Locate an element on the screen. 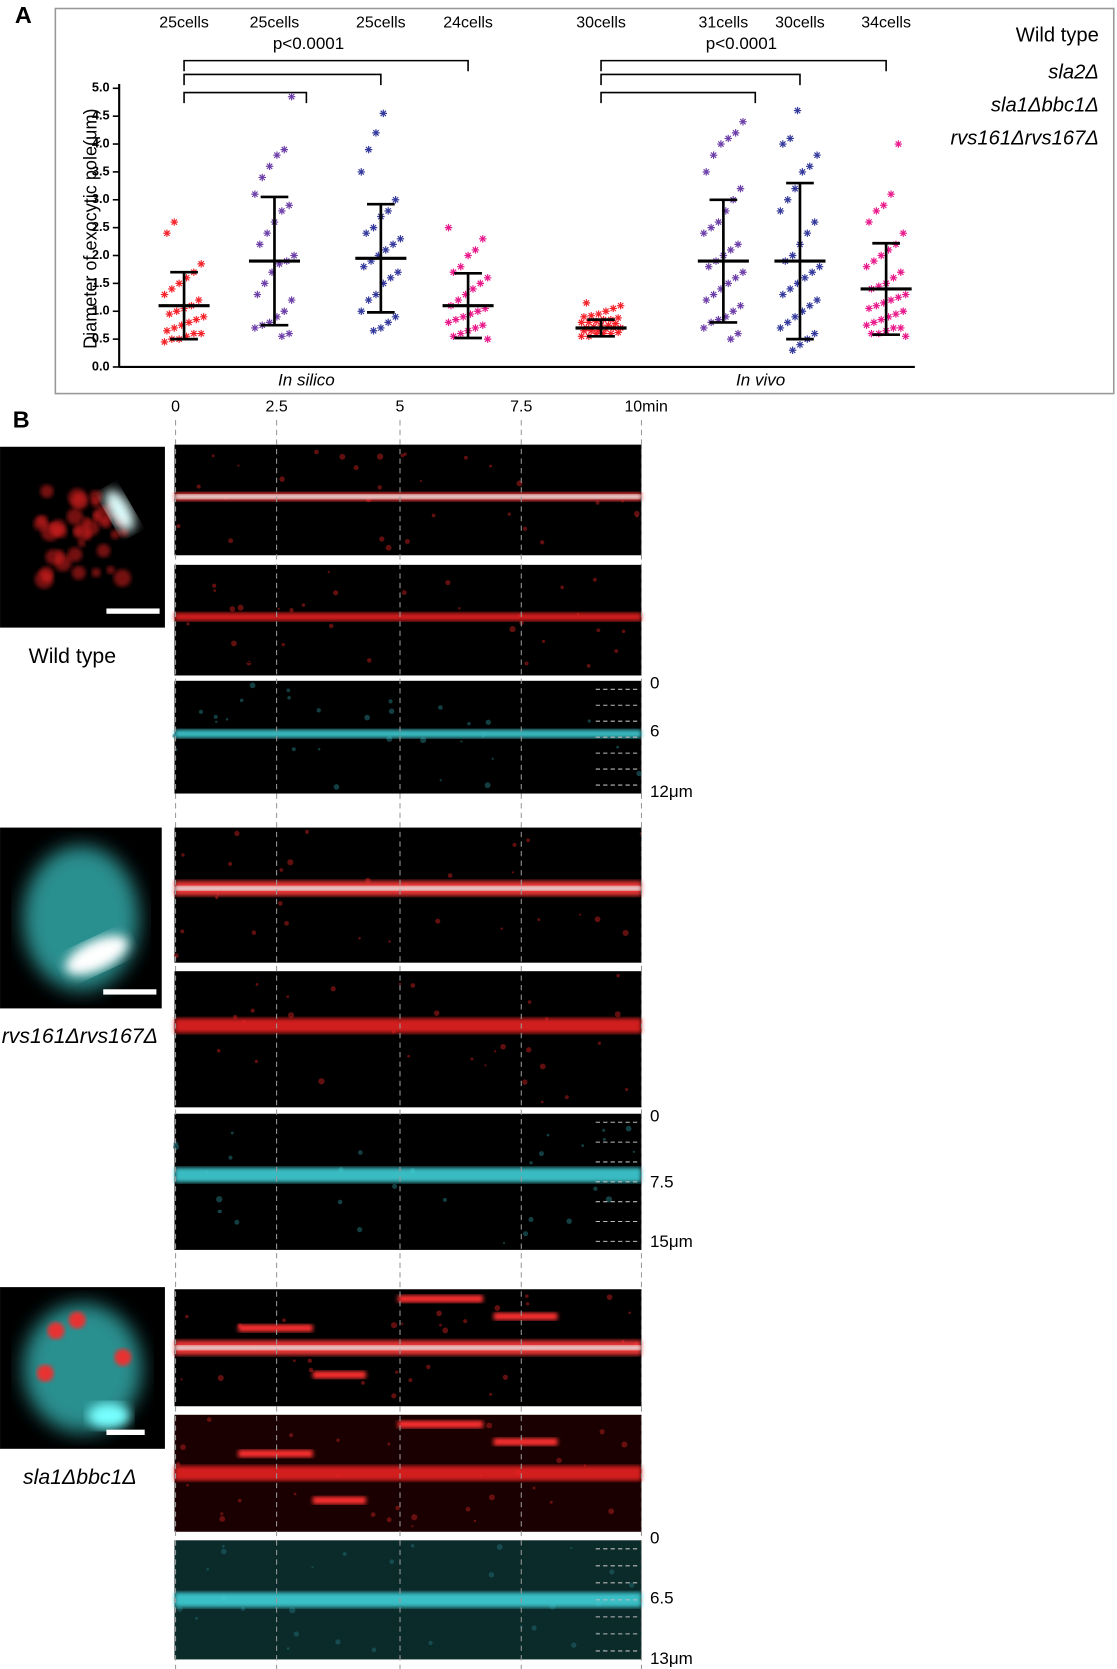 The image size is (1117, 1669). kymograph is located at coordinates (408, 1039).